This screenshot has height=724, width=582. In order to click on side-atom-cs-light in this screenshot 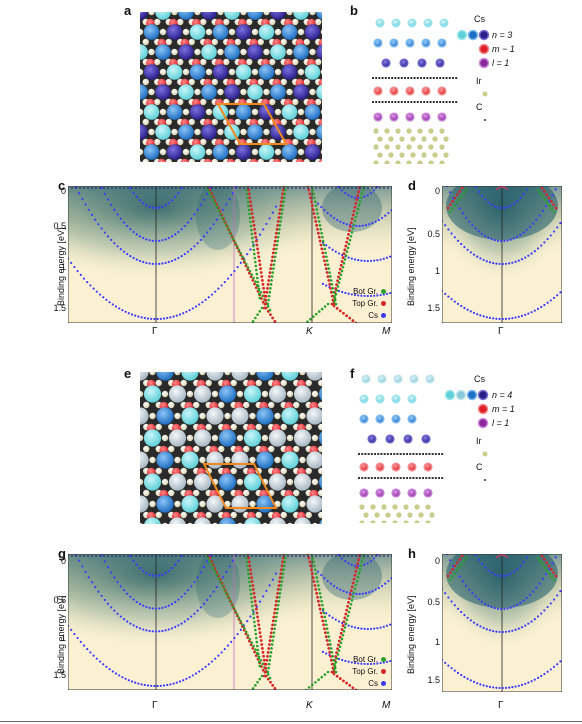, I will do `click(380, 23)`.